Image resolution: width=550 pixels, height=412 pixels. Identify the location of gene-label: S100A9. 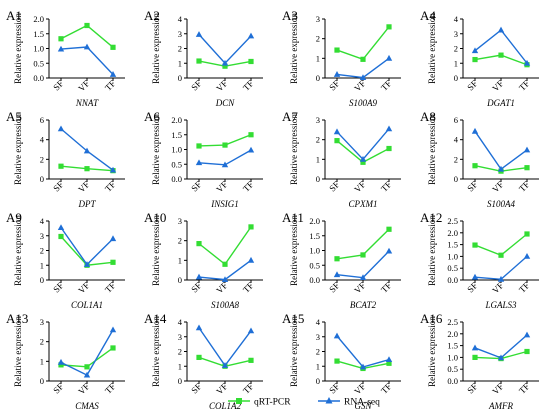
(363, 103).